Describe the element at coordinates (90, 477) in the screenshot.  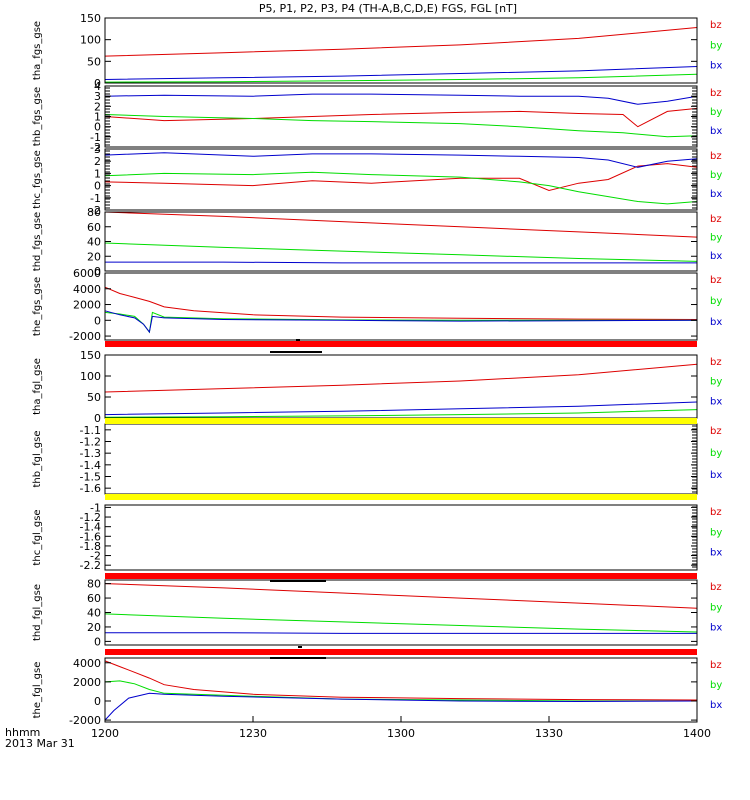
I see `y-tick-label: -1.5` at that location.